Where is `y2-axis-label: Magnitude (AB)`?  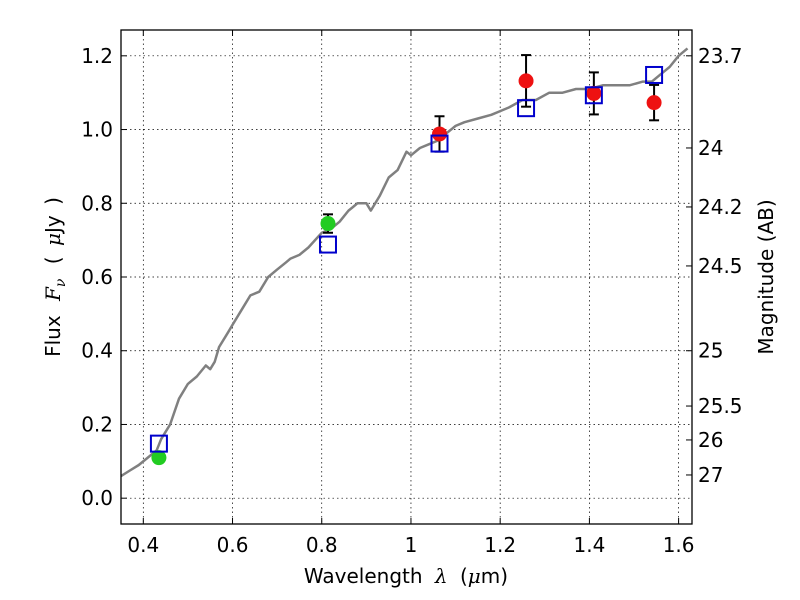 y2-axis-label: Magnitude (AB) is located at coordinates (766, 276).